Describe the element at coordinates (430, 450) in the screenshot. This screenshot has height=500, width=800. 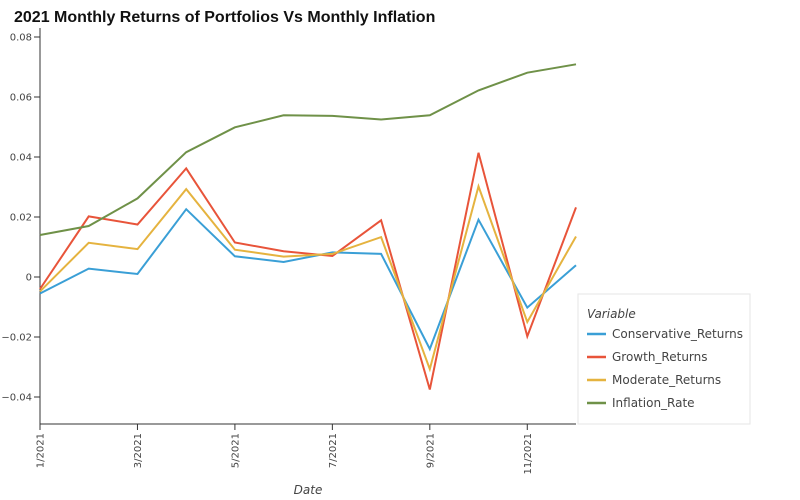
I see `x-tick-label: 9/2021` at that location.